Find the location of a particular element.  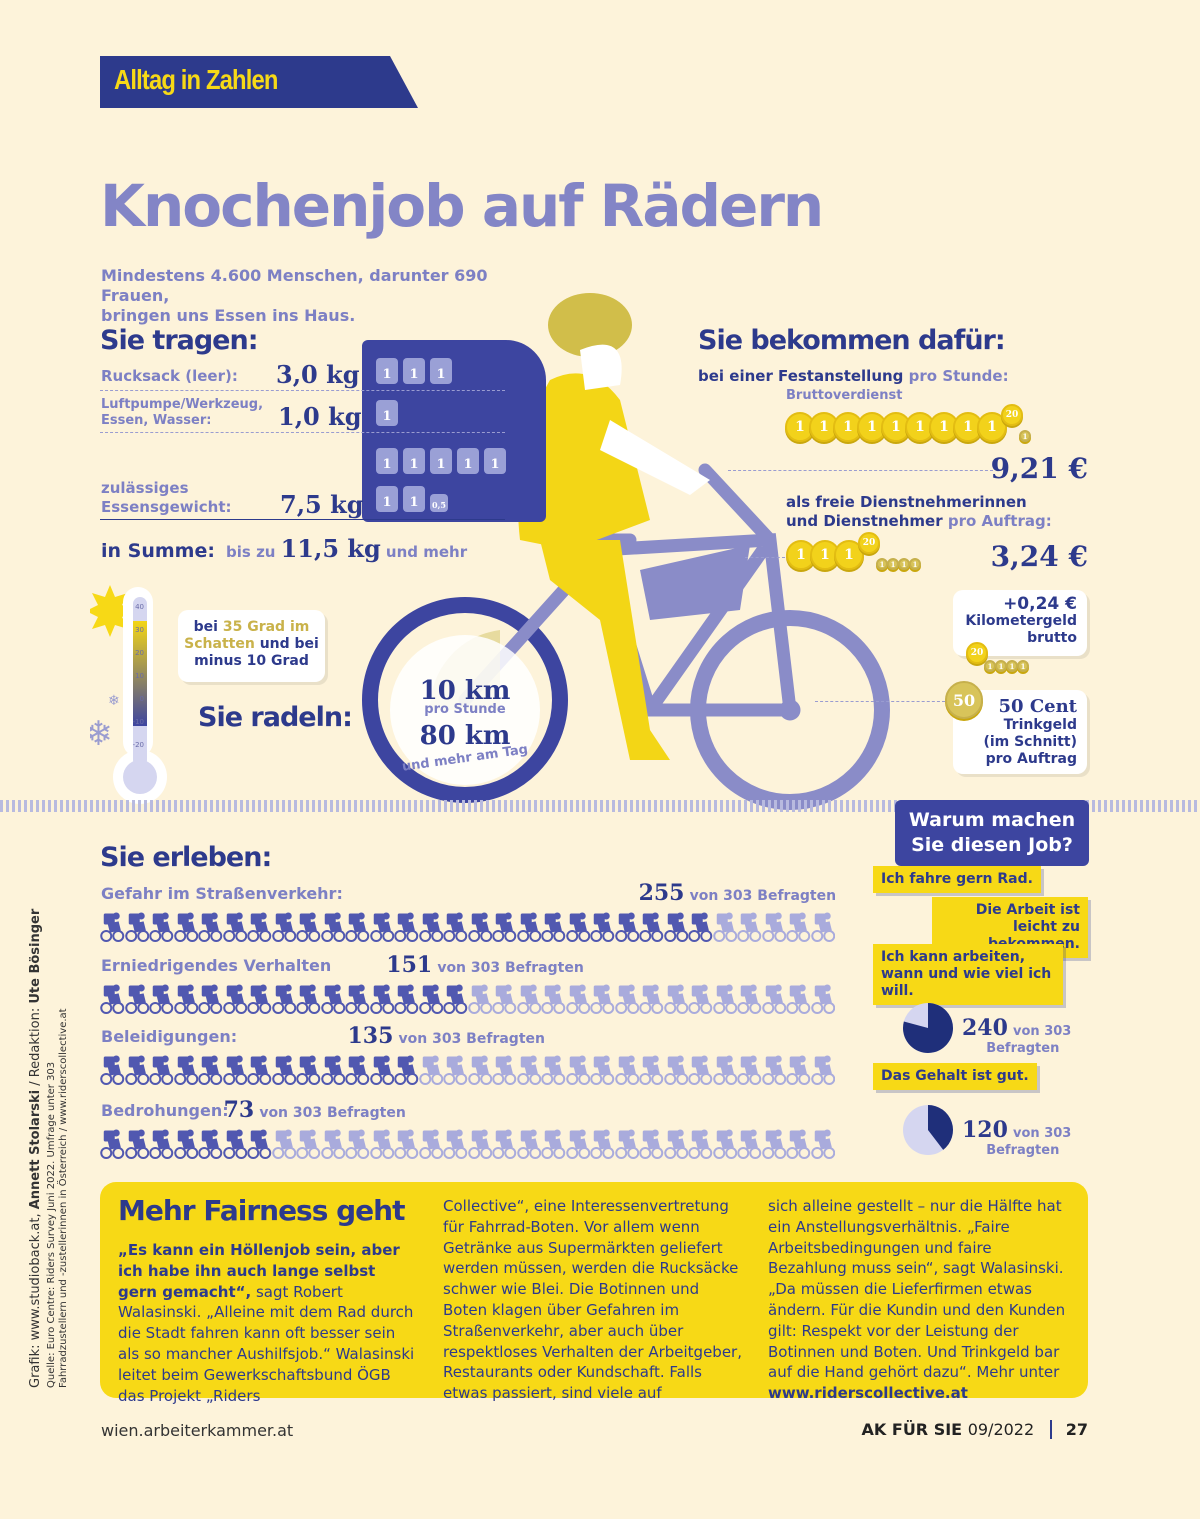

pie-chart-salary-good is located at coordinates (928, 1130).